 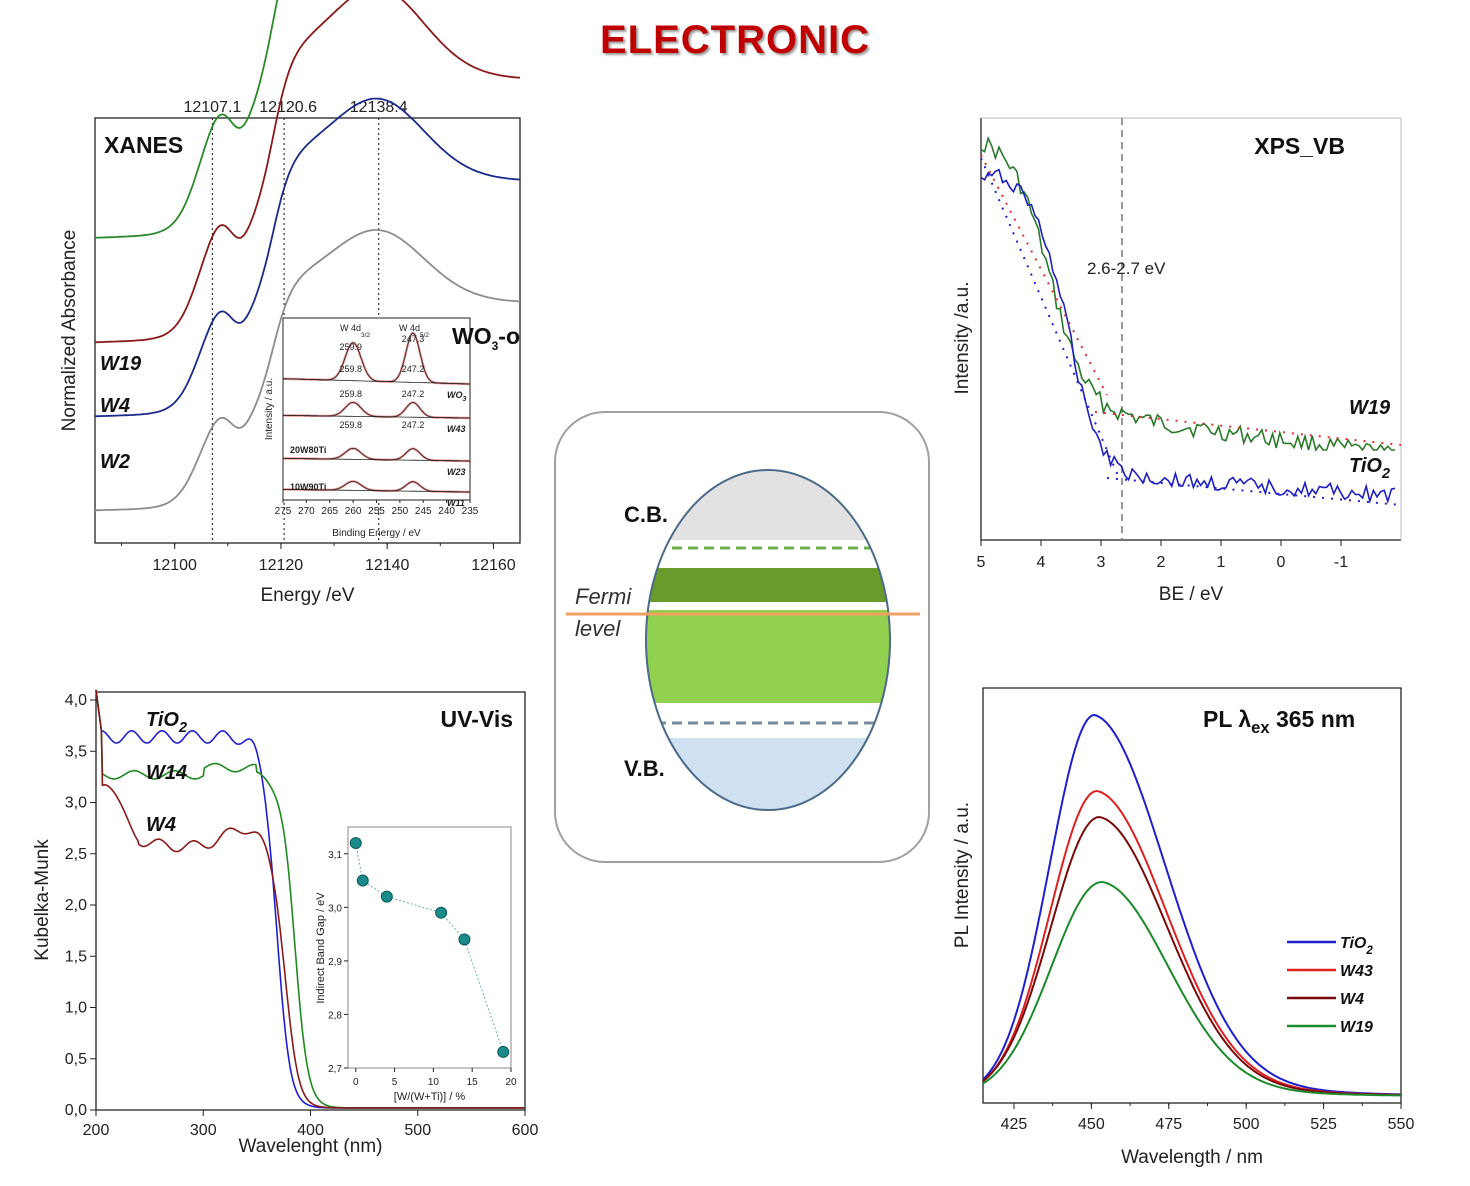 I want to click on xps-title: XPS_VB, so click(x=1299, y=146).